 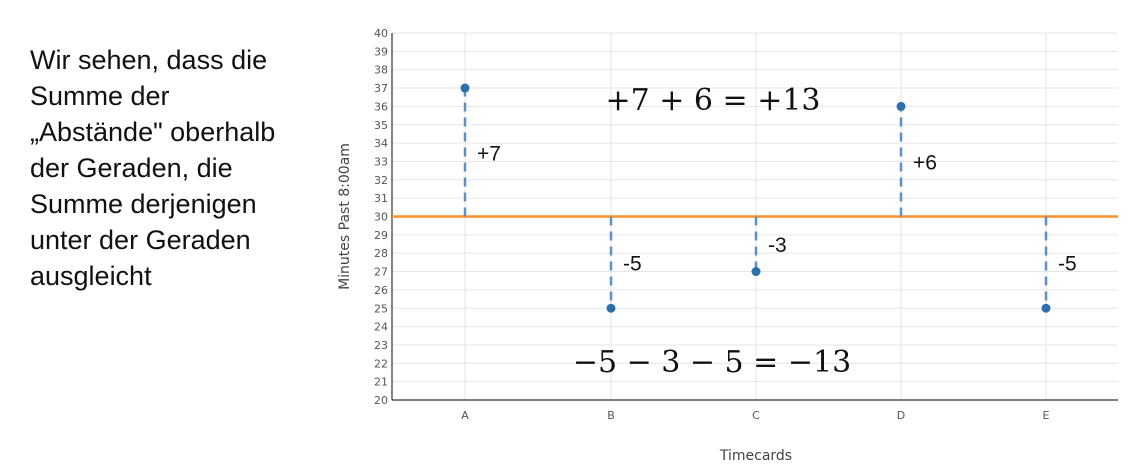 I want to click on x-axis-title: Timecards, so click(x=755, y=456).